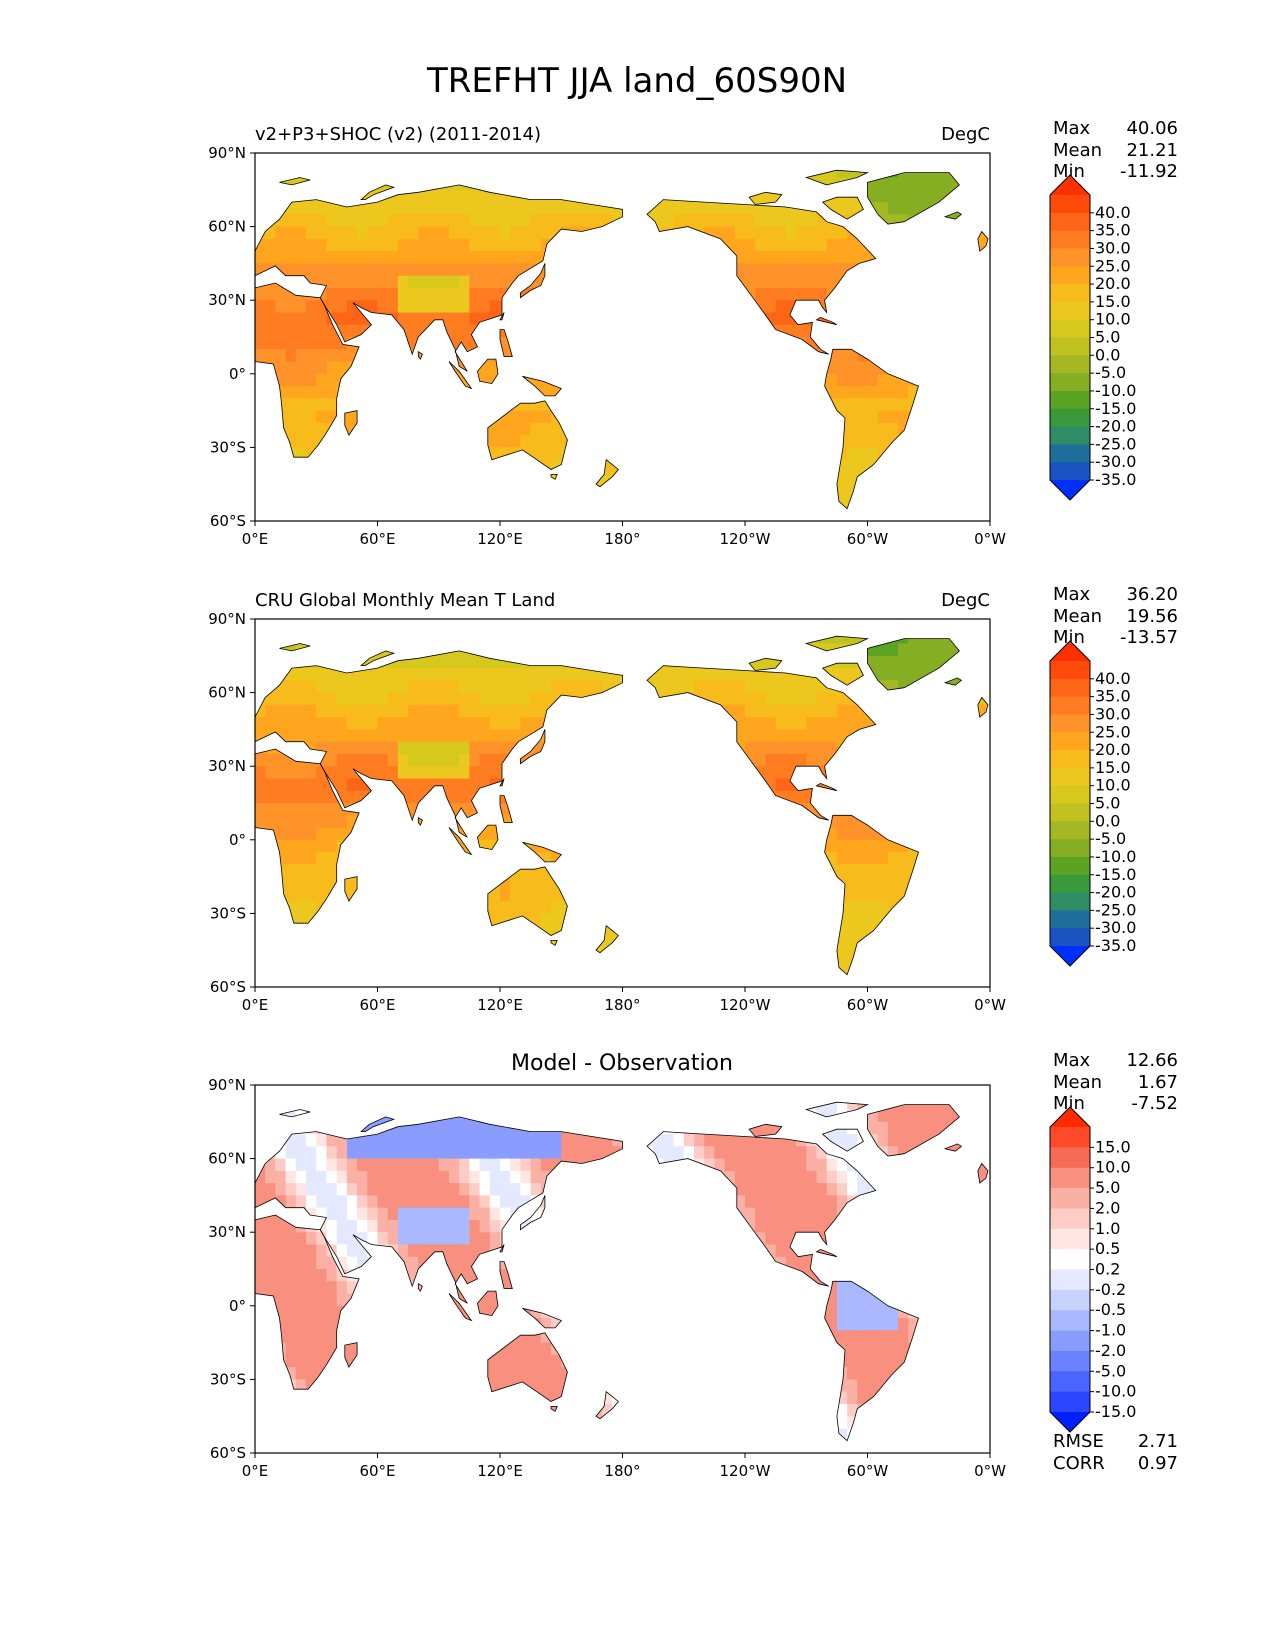 This screenshot has width=1275, height=1650. What do you see at coordinates (983, 241) in the screenshot?
I see `coastline-uk` at bounding box center [983, 241].